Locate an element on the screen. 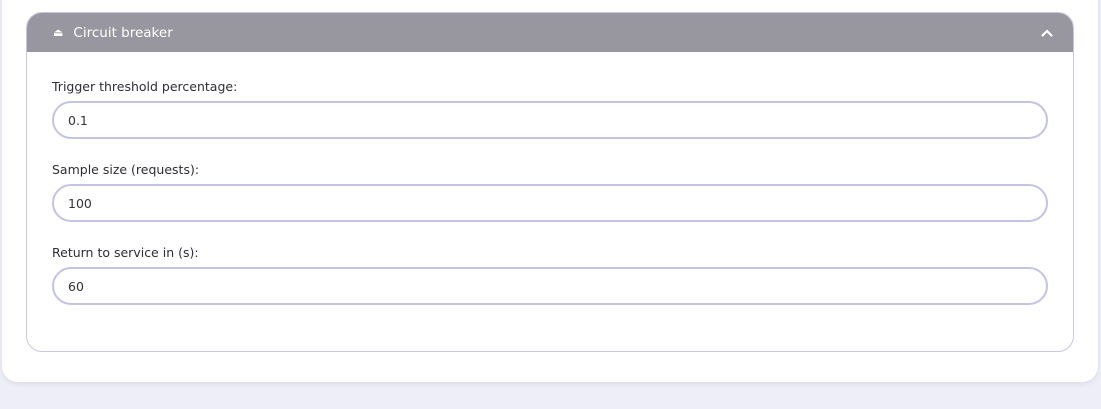 Image resolution: width=1101 pixels, height=409 pixels. field-label: Sample size (requests): is located at coordinates (126, 169).